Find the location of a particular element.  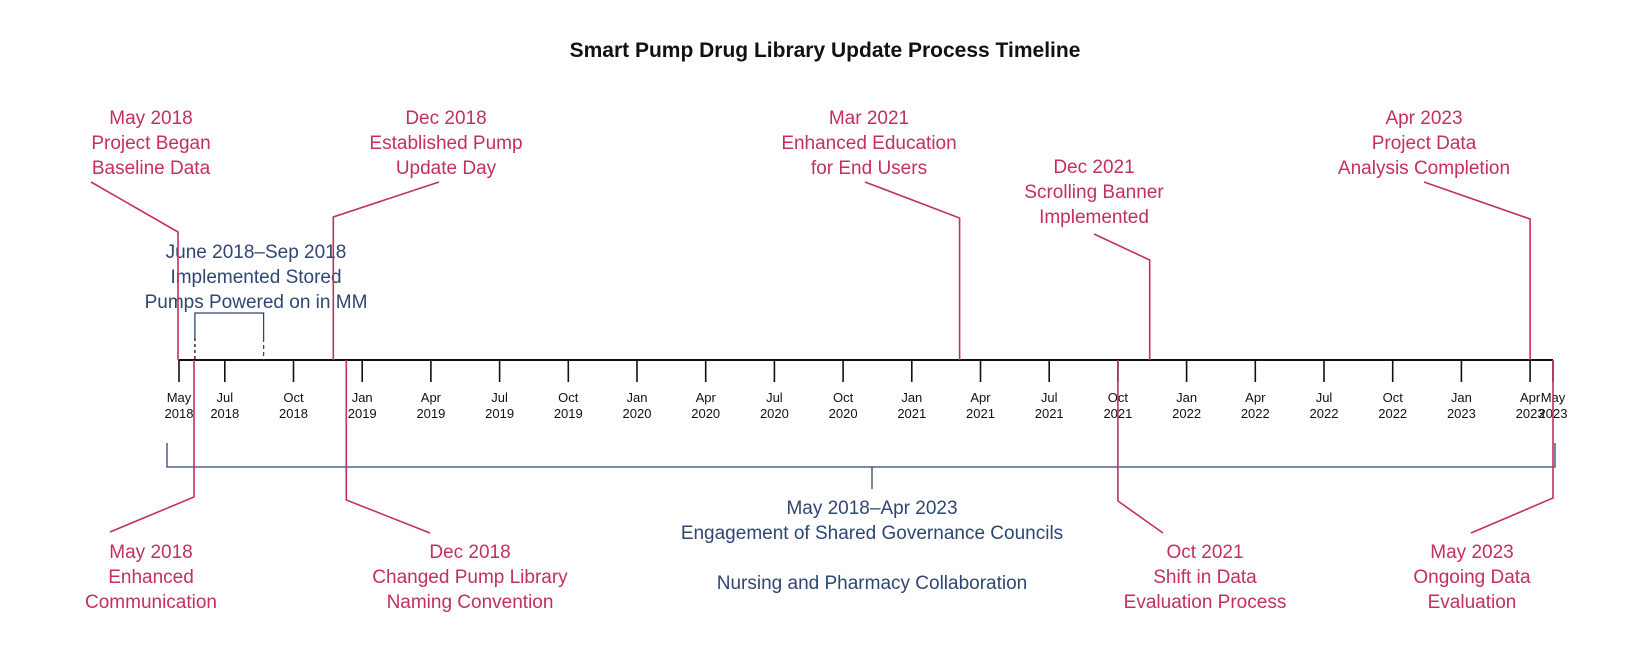

event-label-line: Evaluation Process is located at coordinates (1205, 602).